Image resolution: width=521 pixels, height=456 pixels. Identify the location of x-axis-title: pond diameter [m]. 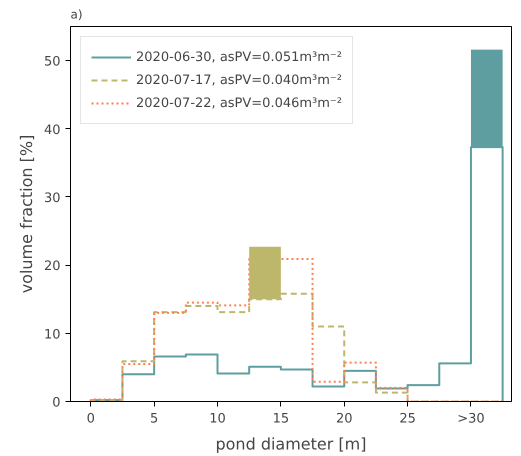
(291, 444).